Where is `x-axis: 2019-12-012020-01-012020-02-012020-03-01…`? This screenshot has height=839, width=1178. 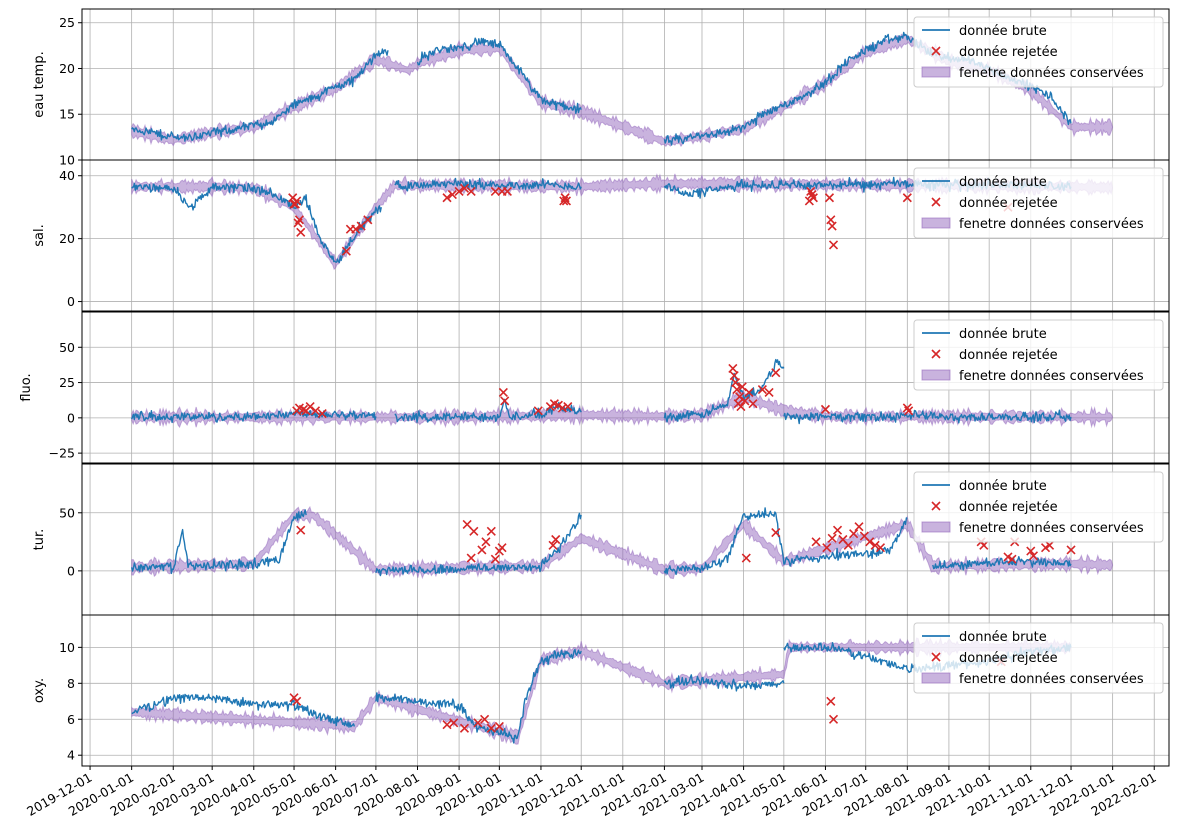 x-axis: 2019-12-012020-01-012020-02-012020-03-01… is located at coordinates (591, 792).